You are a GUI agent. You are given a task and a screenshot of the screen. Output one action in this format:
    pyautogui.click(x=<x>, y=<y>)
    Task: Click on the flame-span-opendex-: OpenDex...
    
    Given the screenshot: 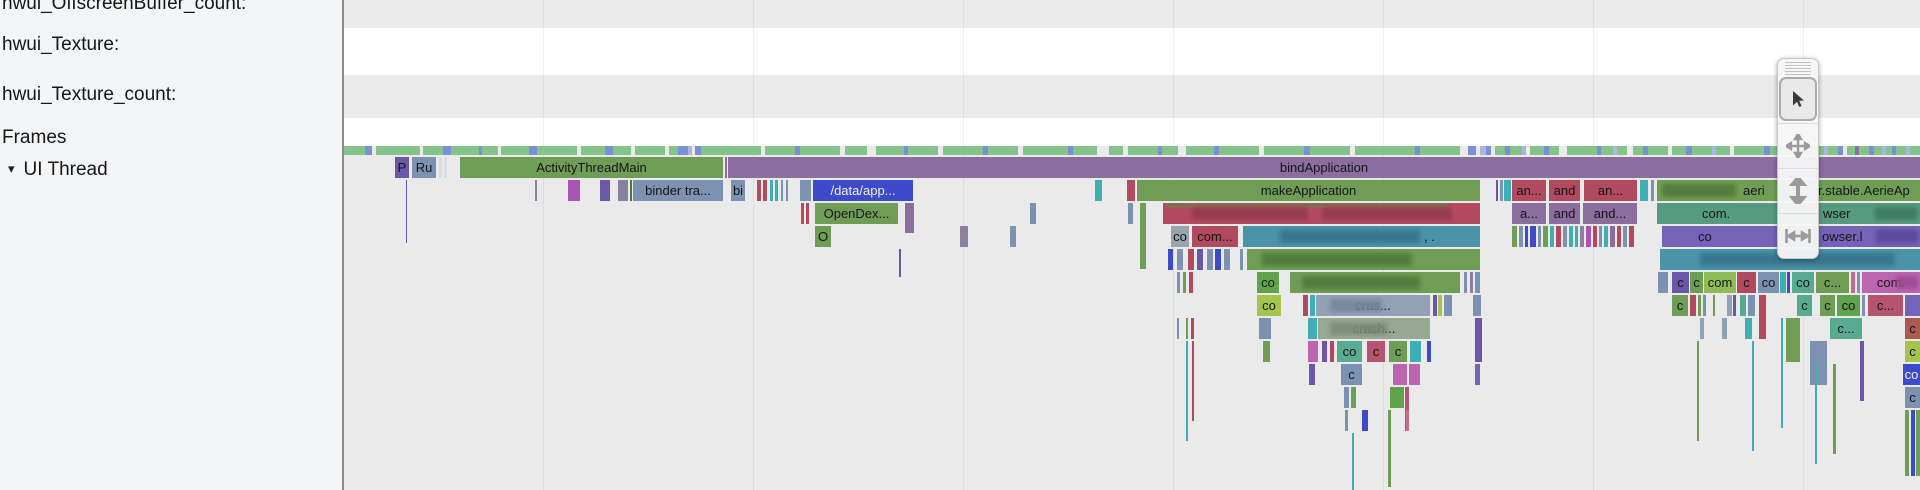 What is the action you would take?
    pyautogui.click(x=856, y=213)
    